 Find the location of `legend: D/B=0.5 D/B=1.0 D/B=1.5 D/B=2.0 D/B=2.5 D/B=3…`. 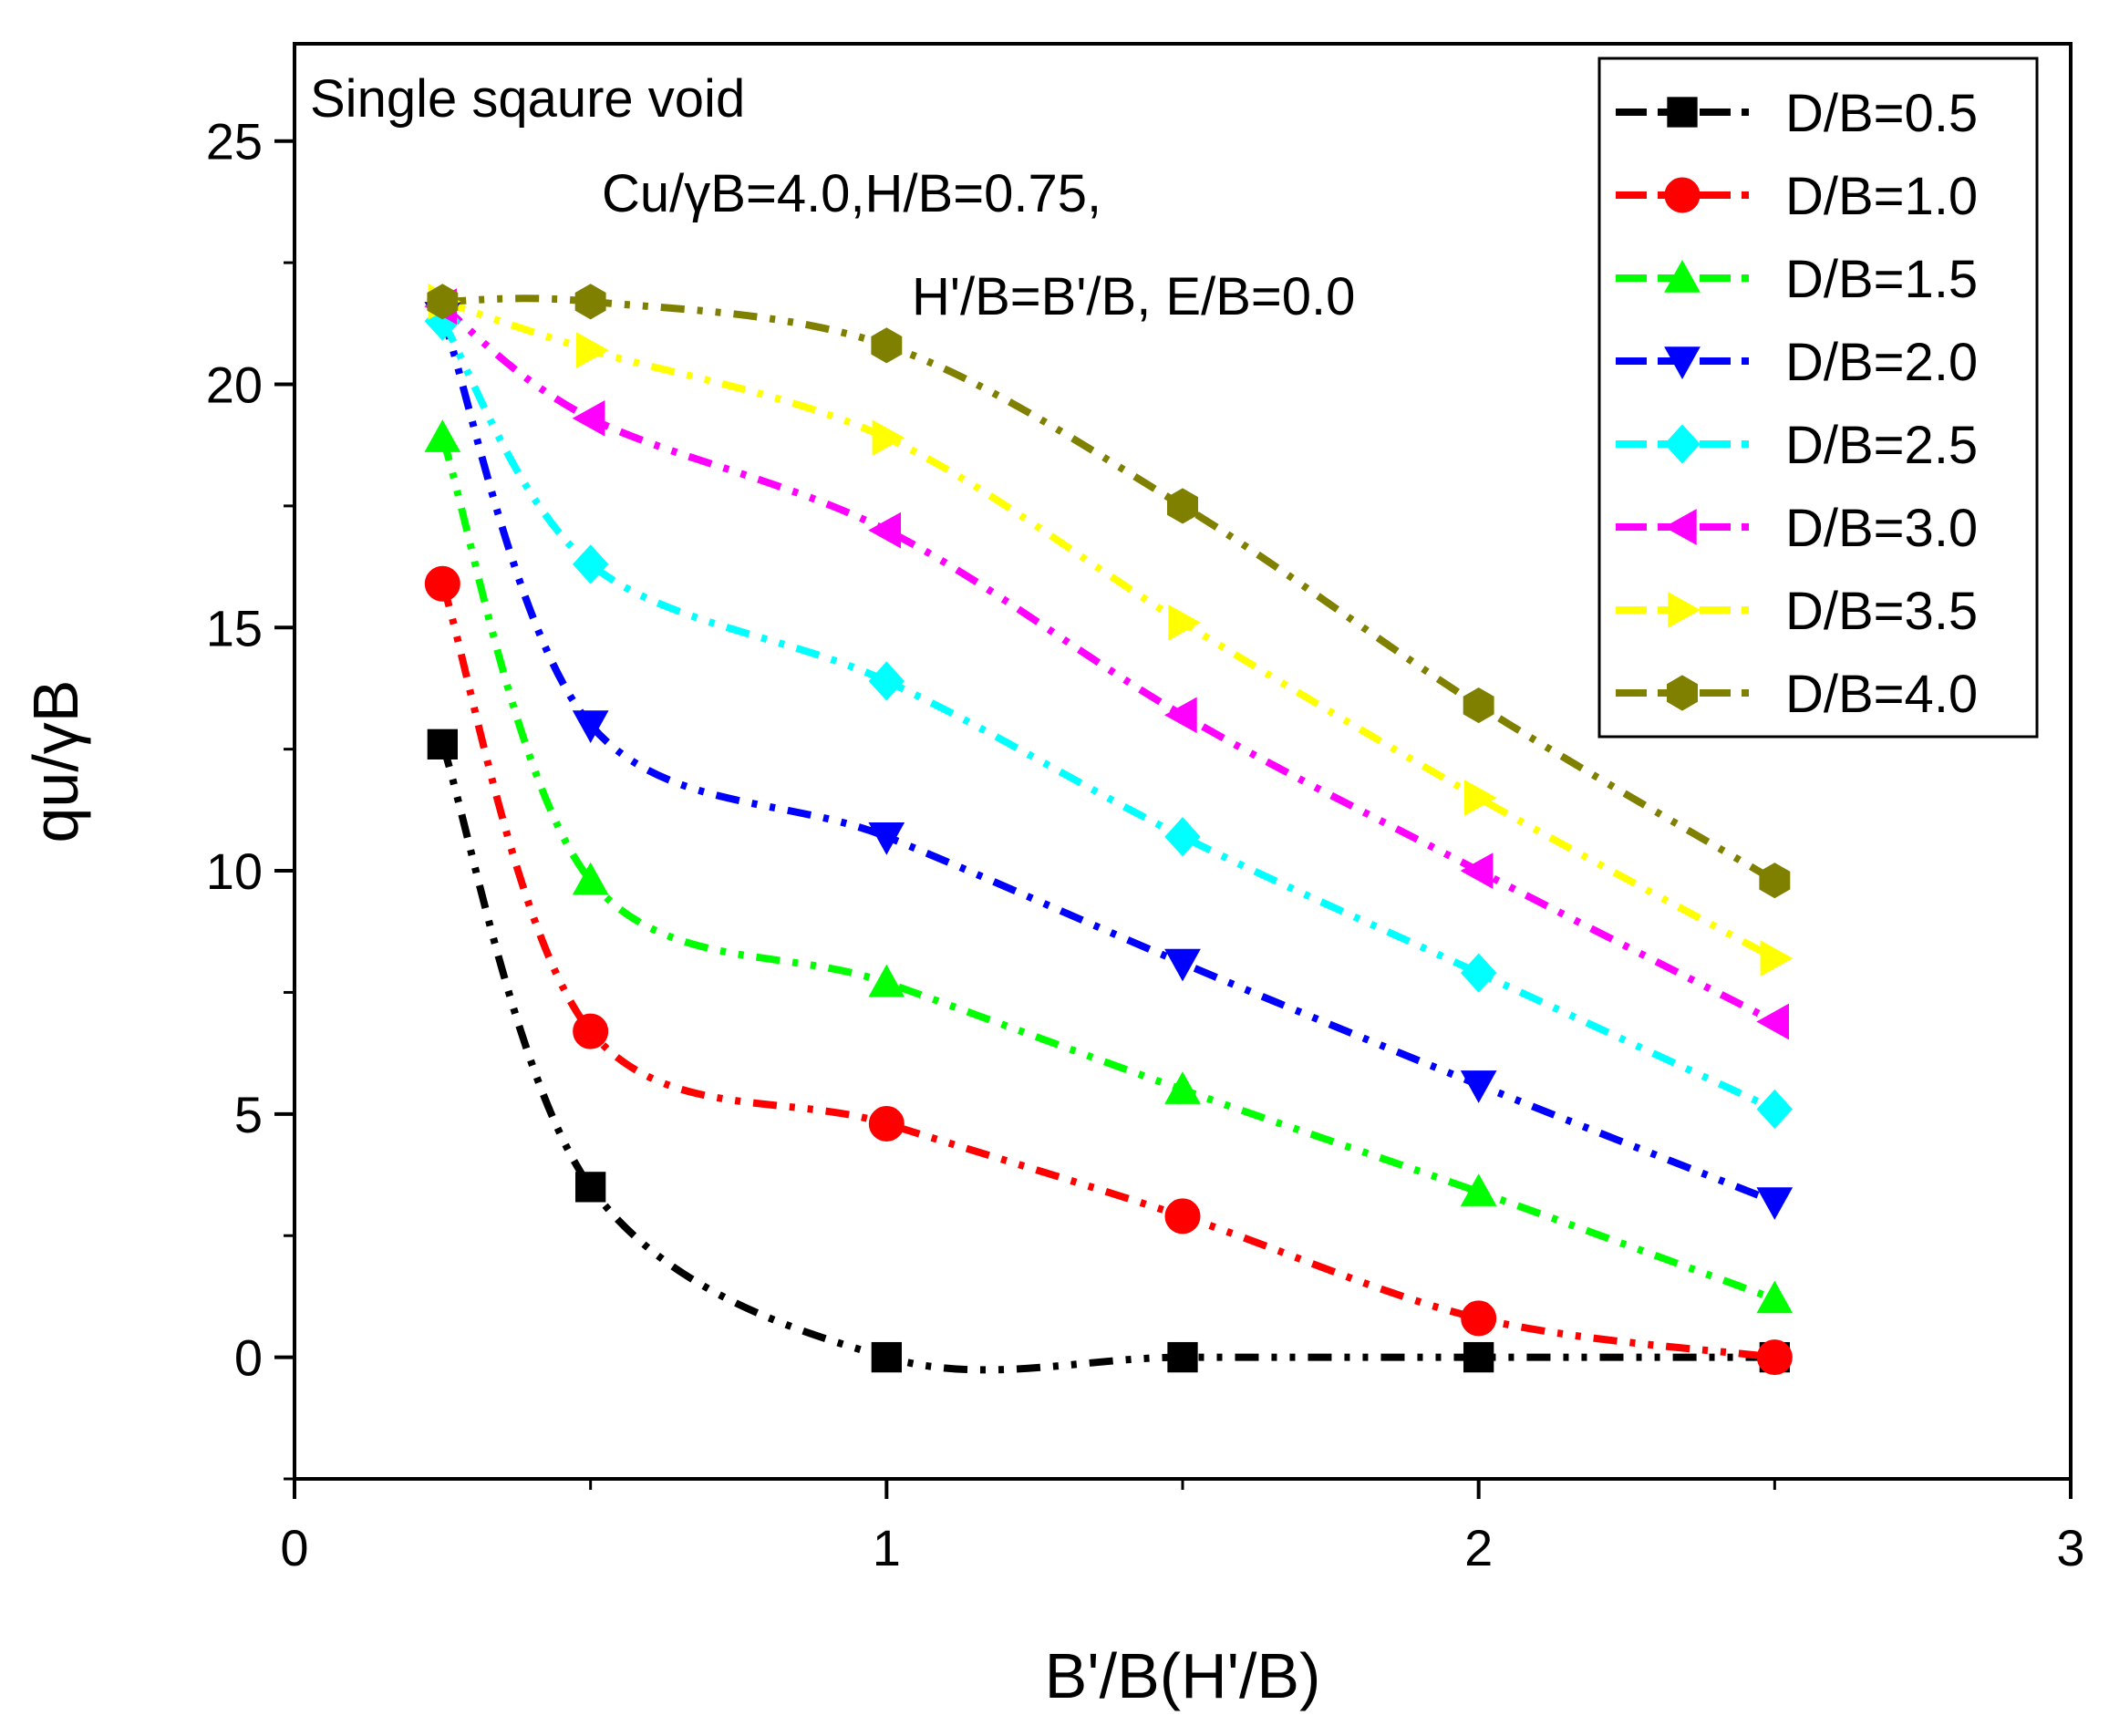

legend: D/B=0.5 D/B=1.0 D/B=1.5 D/B=2.0 D/B=2.5 D/B=3… is located at coordinates (1818, 398).